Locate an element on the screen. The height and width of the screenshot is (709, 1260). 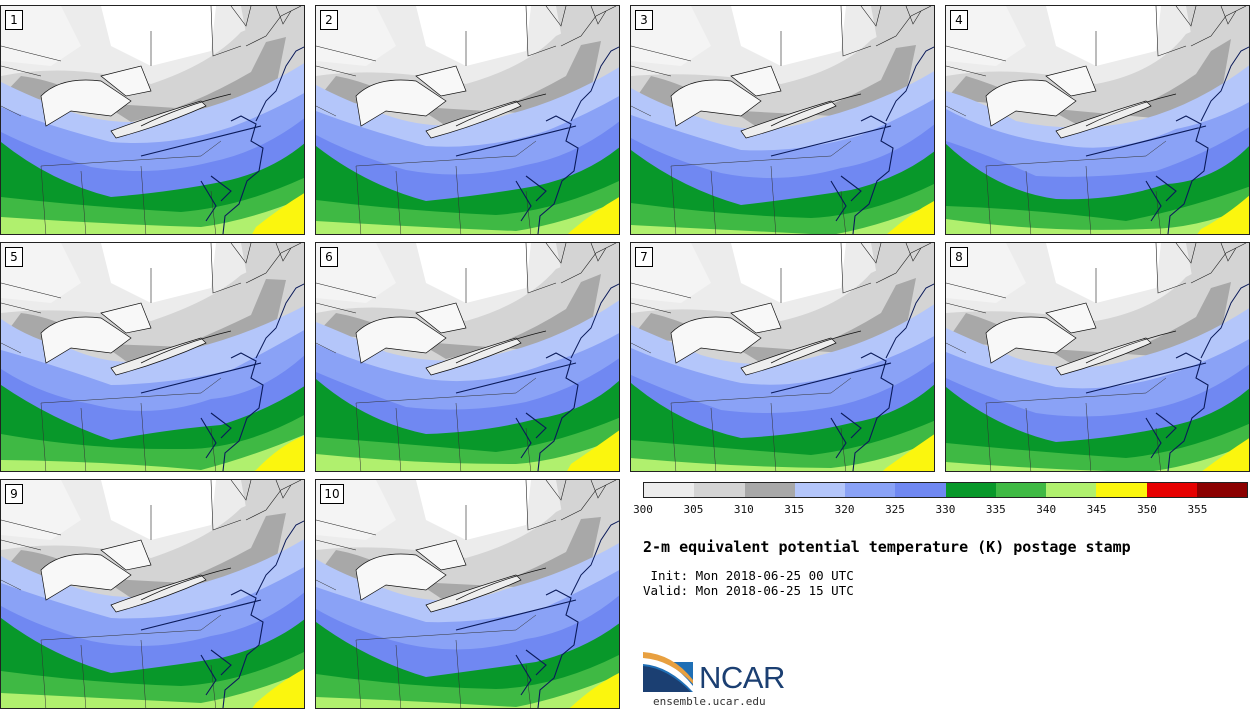
colorbar-tick-label: 310 is located at coordinates (743, 509).